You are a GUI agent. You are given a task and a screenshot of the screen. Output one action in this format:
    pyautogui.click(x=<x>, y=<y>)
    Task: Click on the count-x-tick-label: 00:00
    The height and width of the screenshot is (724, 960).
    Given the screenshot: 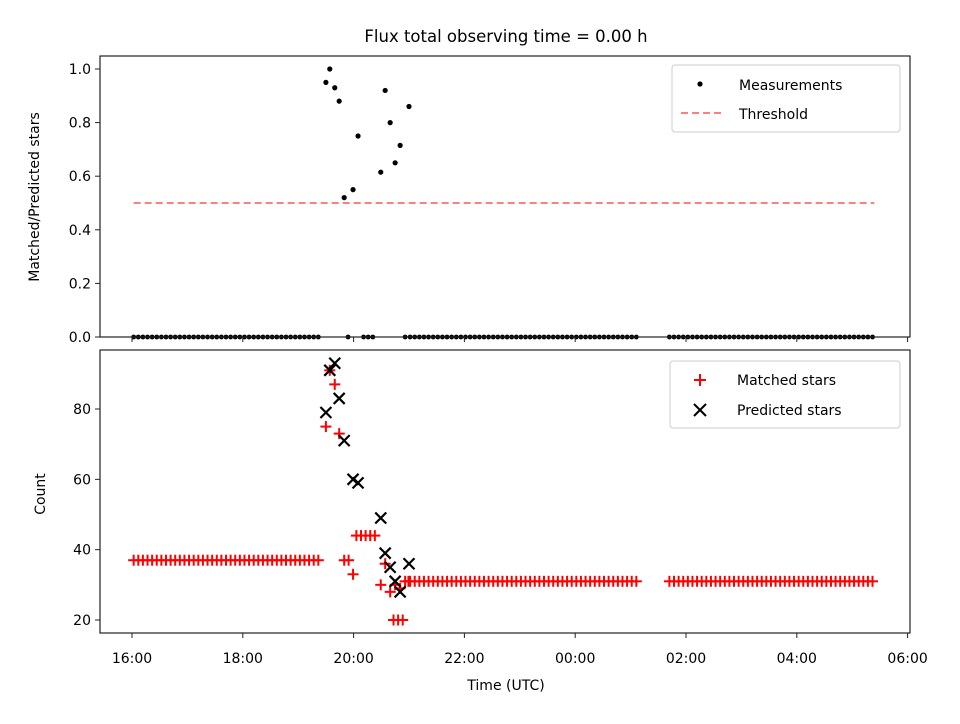 What is the action you would take?
    pyautogui.click(x=575, y=659)
    